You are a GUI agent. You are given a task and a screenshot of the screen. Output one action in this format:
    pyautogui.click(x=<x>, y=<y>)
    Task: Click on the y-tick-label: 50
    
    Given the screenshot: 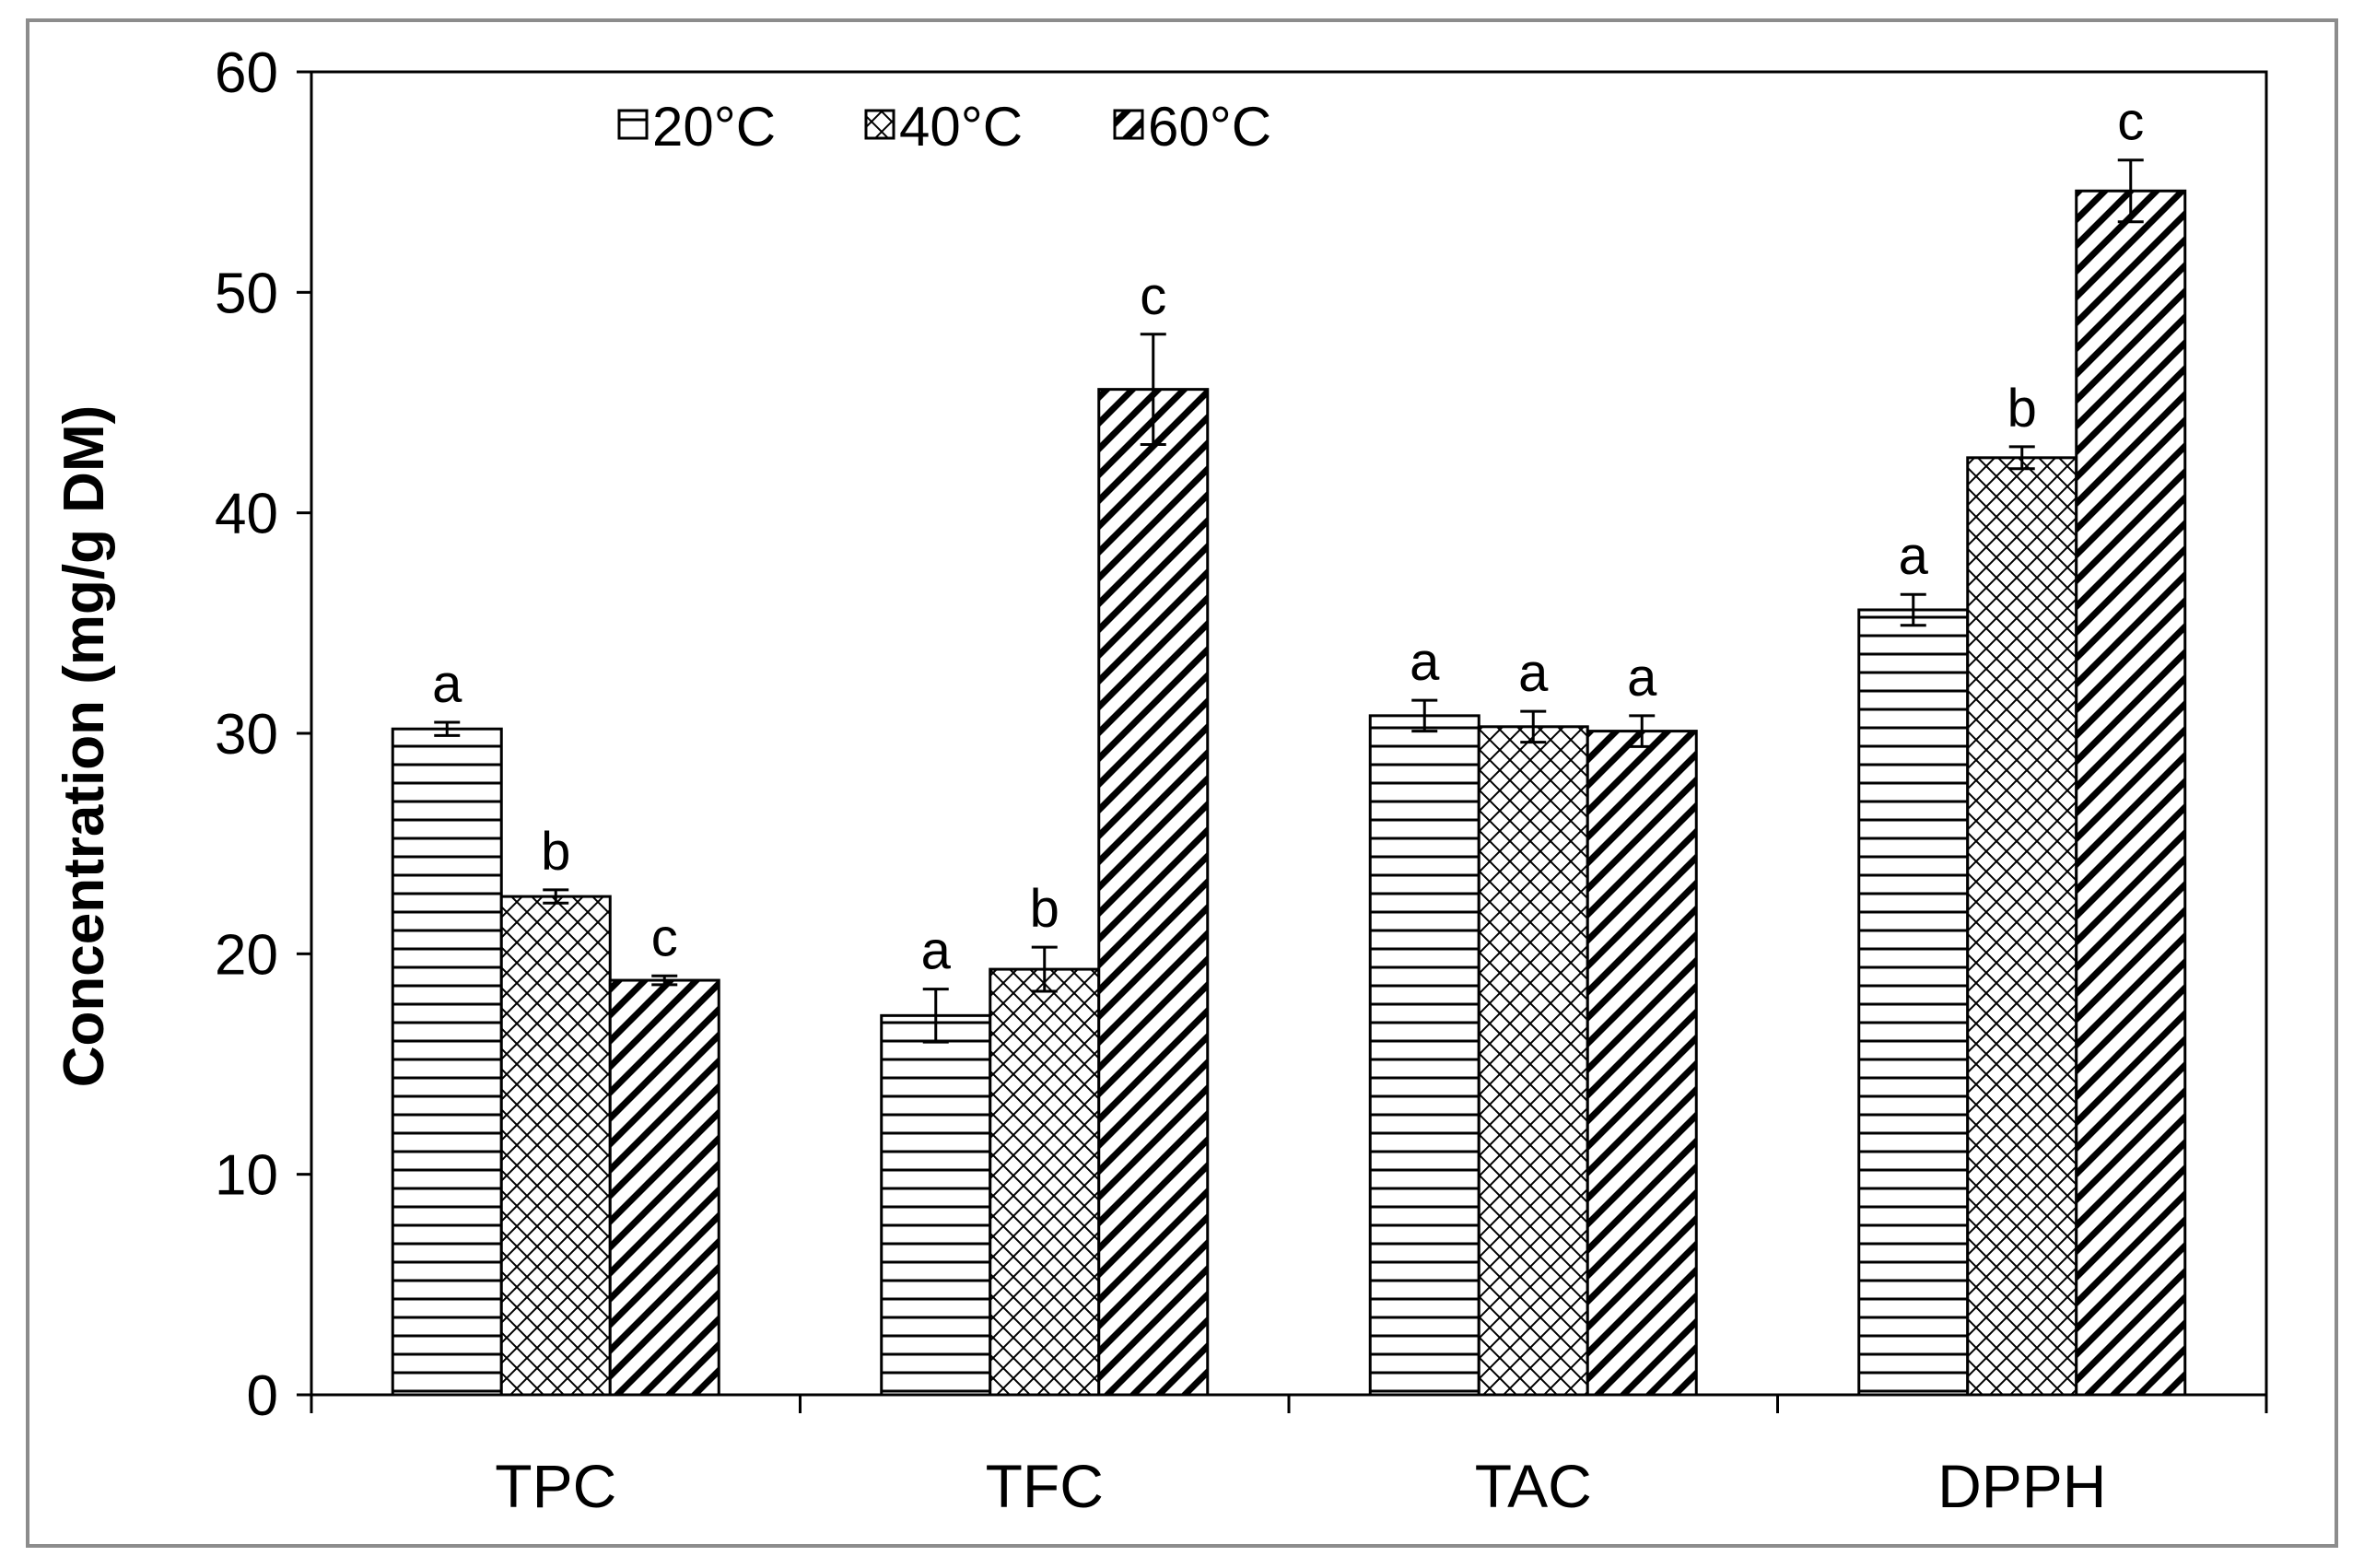 What is the action you would take?
    pyautogui.click(x=247, y=294)
    